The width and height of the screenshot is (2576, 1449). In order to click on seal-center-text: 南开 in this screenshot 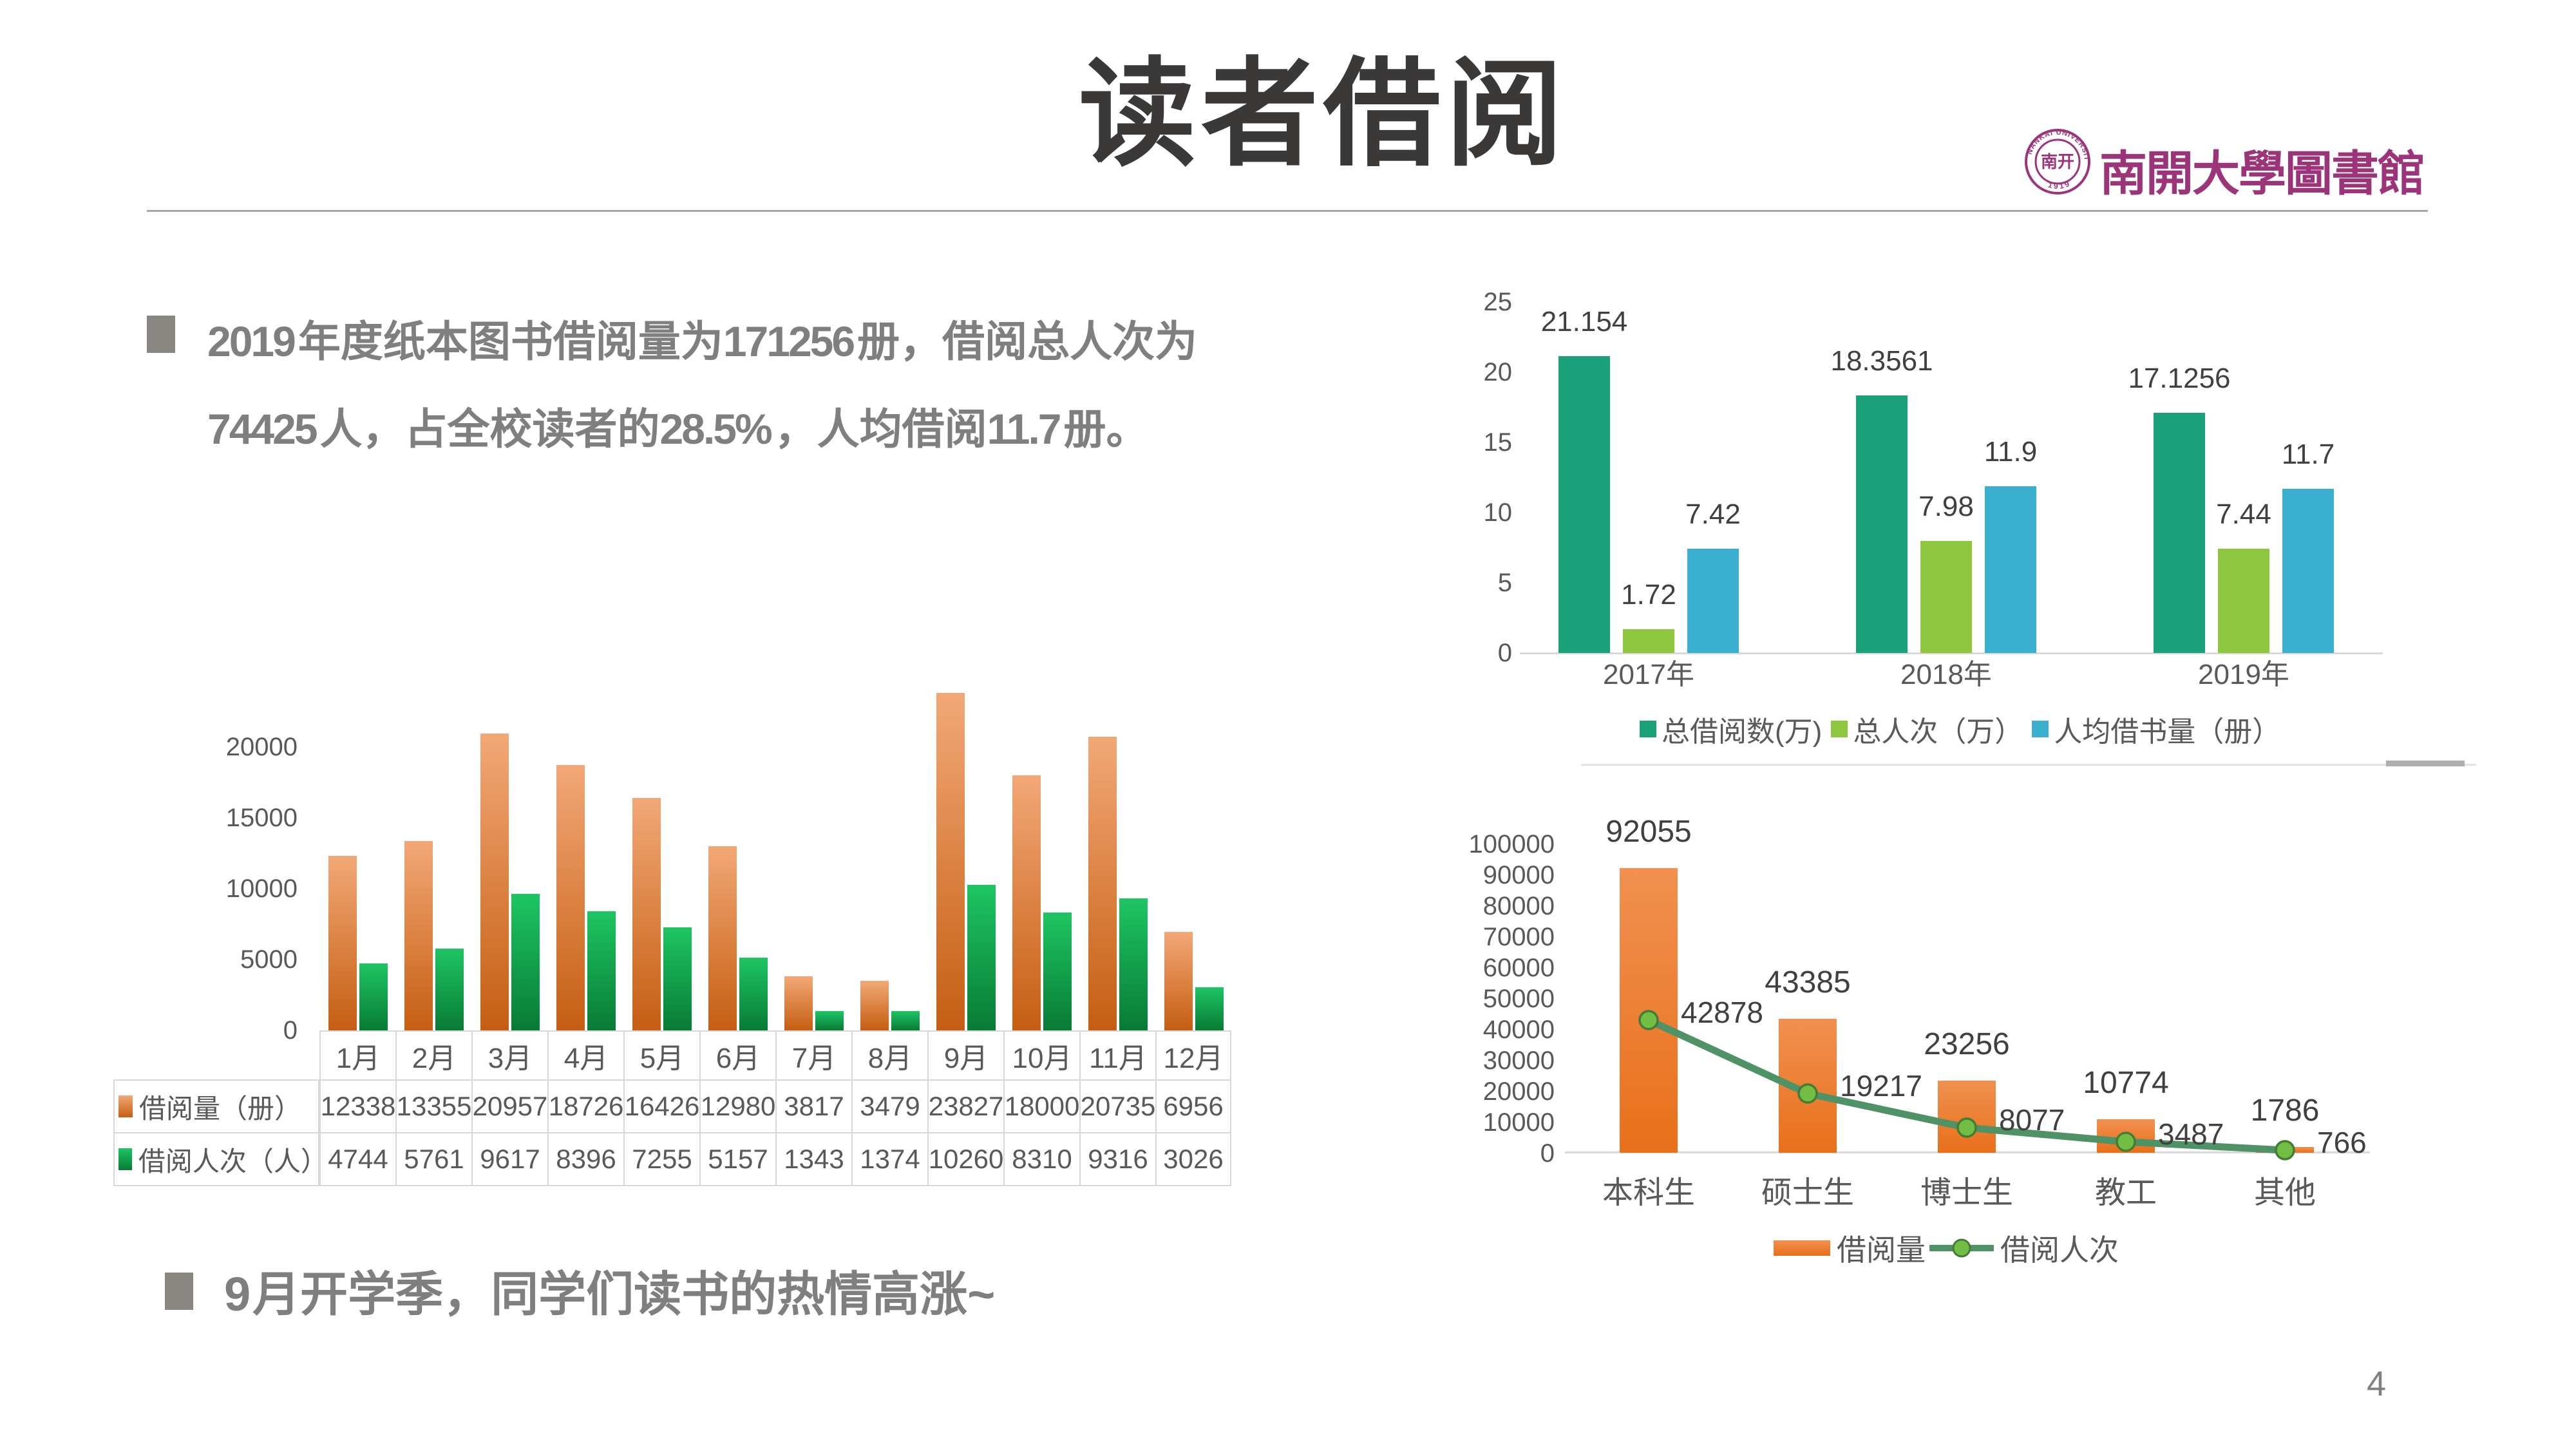, I will do `click(2057, 161)`.